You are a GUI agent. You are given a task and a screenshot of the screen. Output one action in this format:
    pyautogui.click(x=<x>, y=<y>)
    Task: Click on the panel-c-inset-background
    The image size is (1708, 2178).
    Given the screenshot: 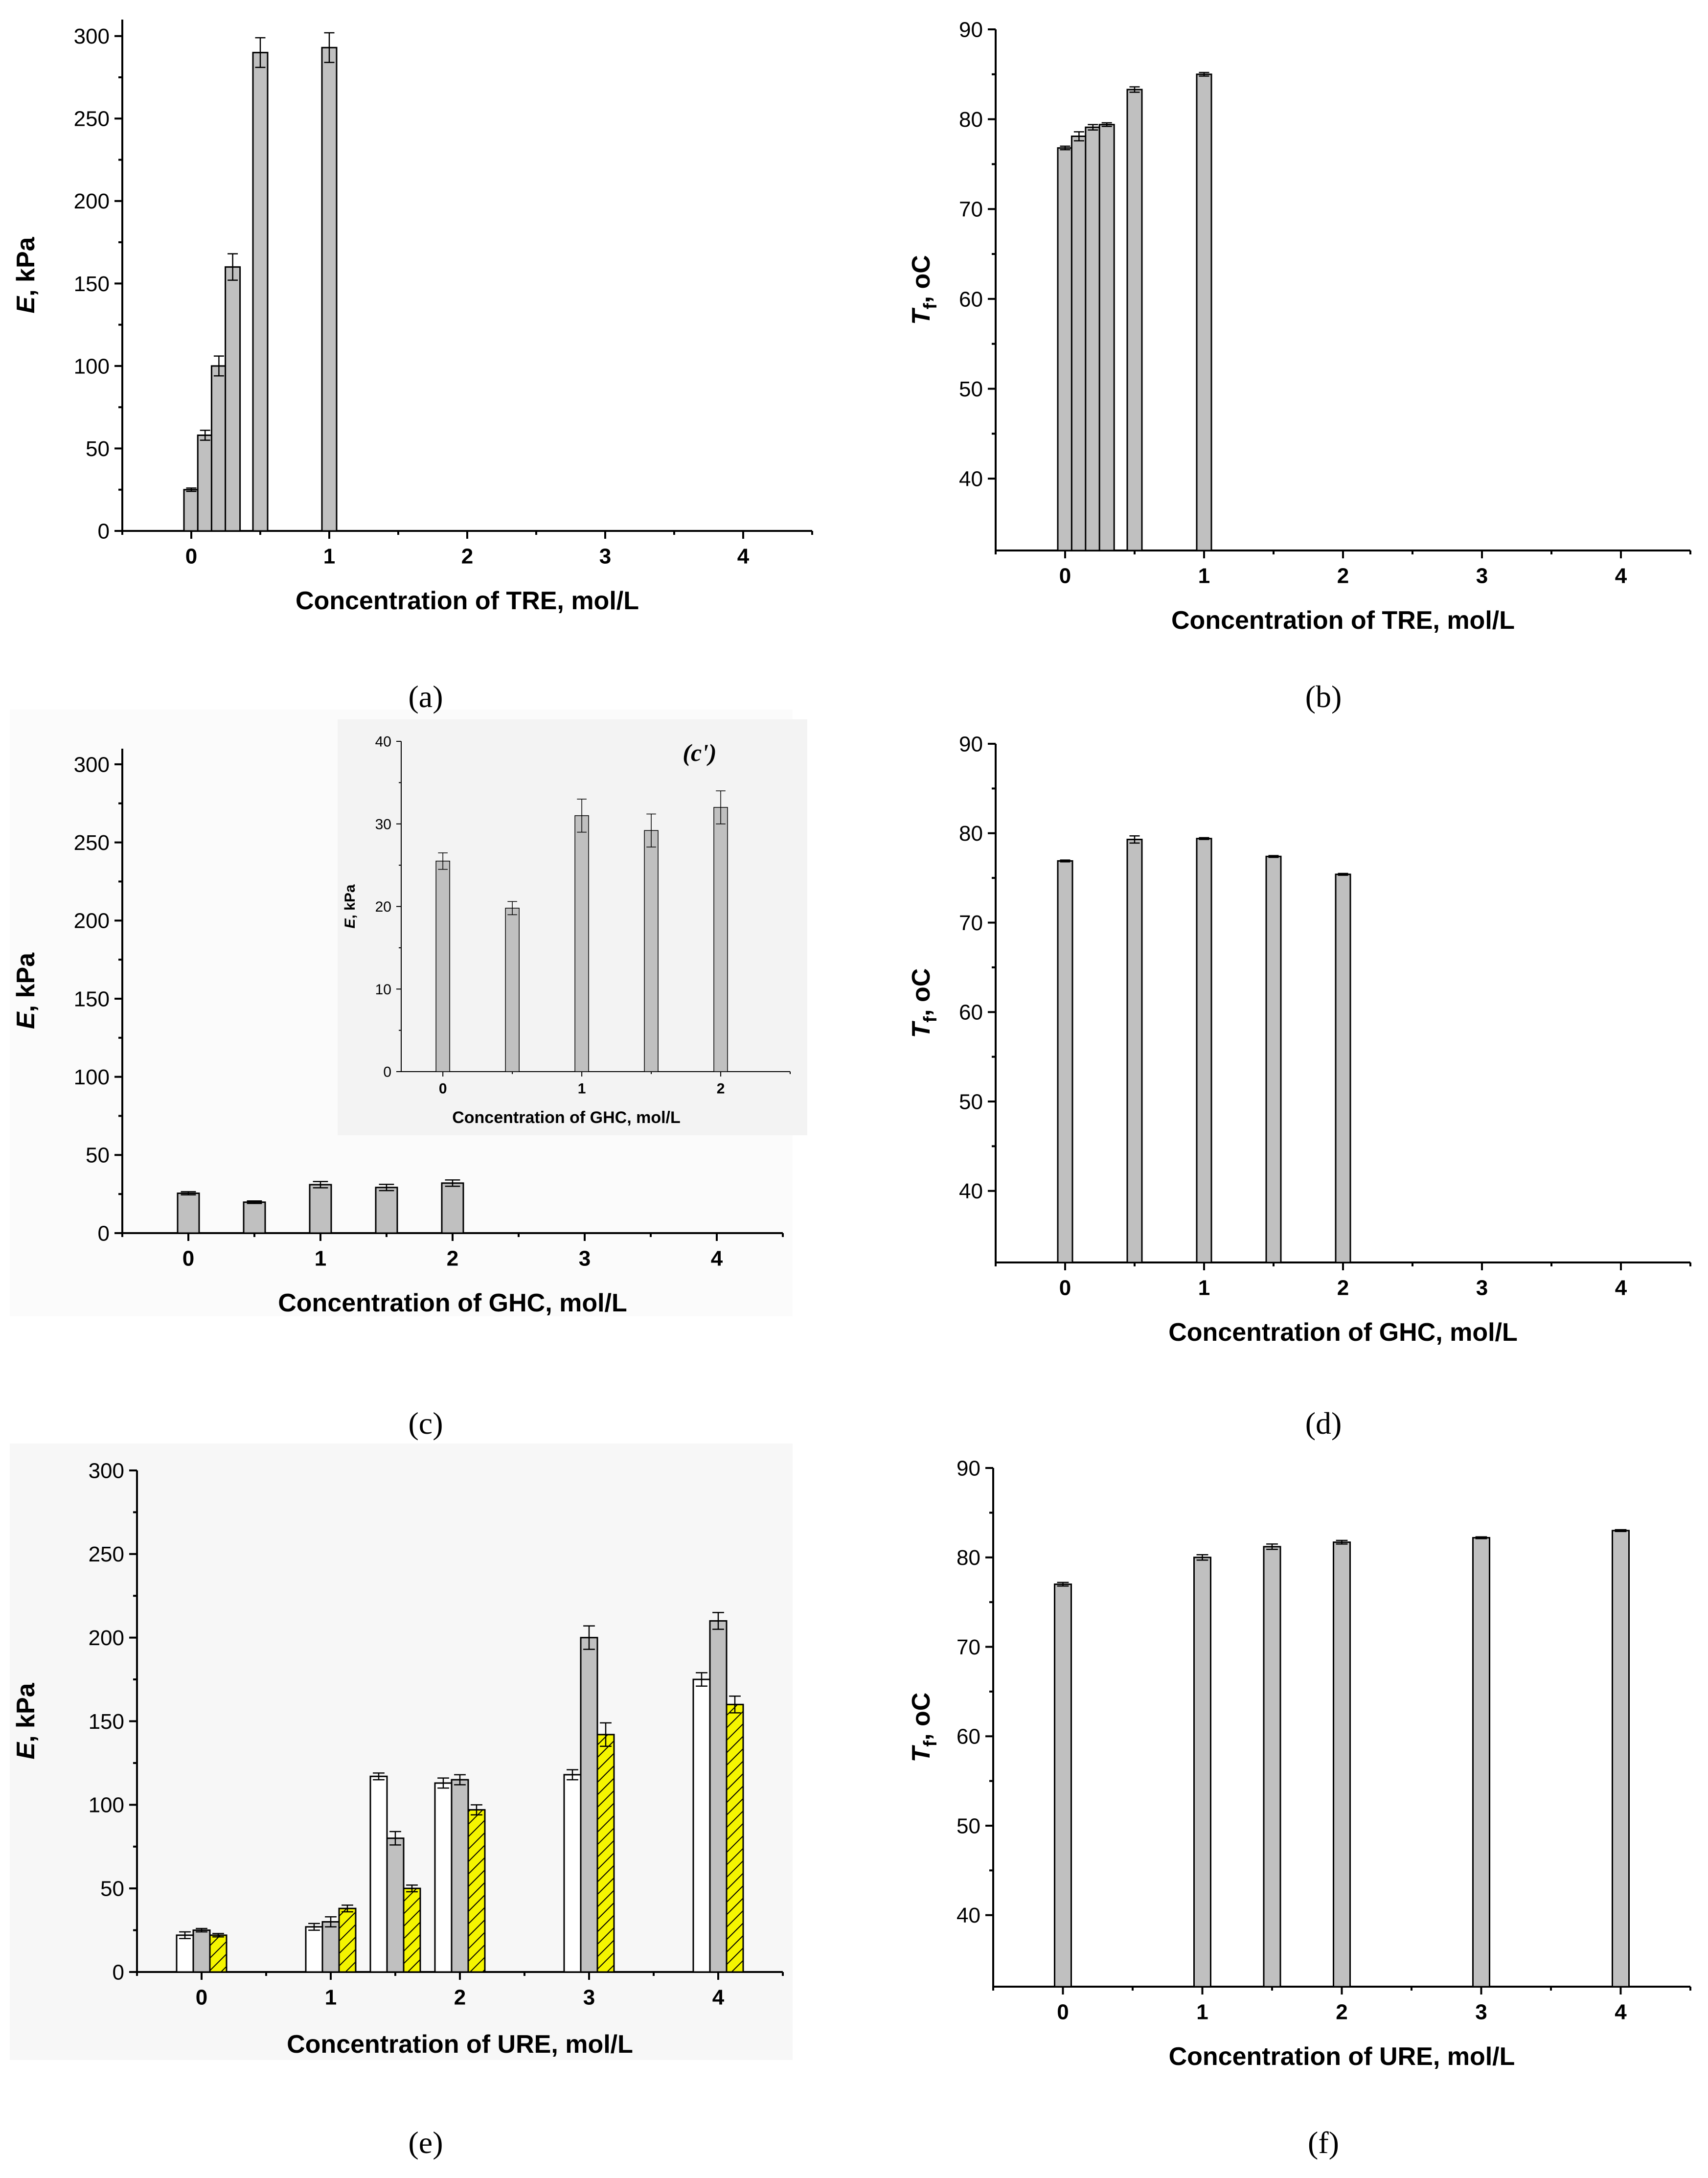 What is the action you would take?
    pyautogui.click(x=572, y=927)
    